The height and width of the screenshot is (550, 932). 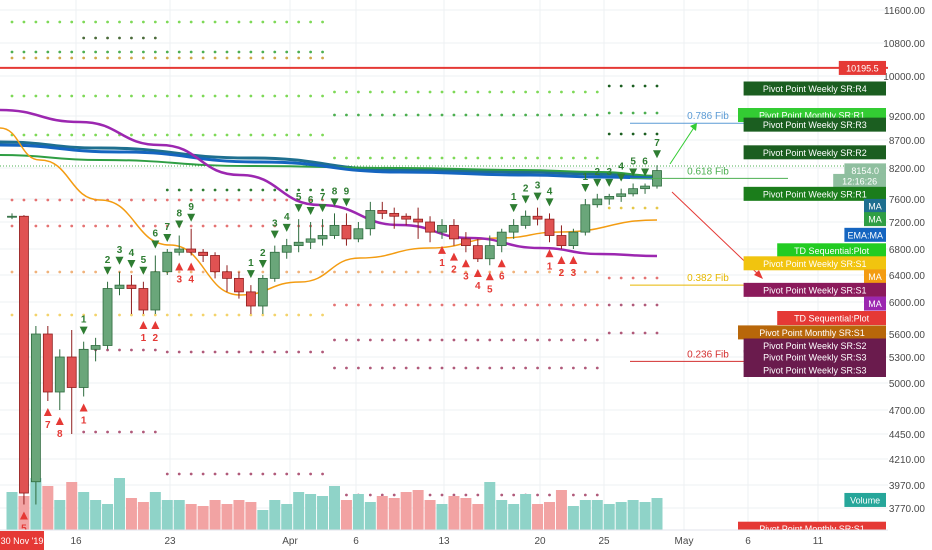 I want to click on td-sell-count: 7, so click(x=323, y=197).